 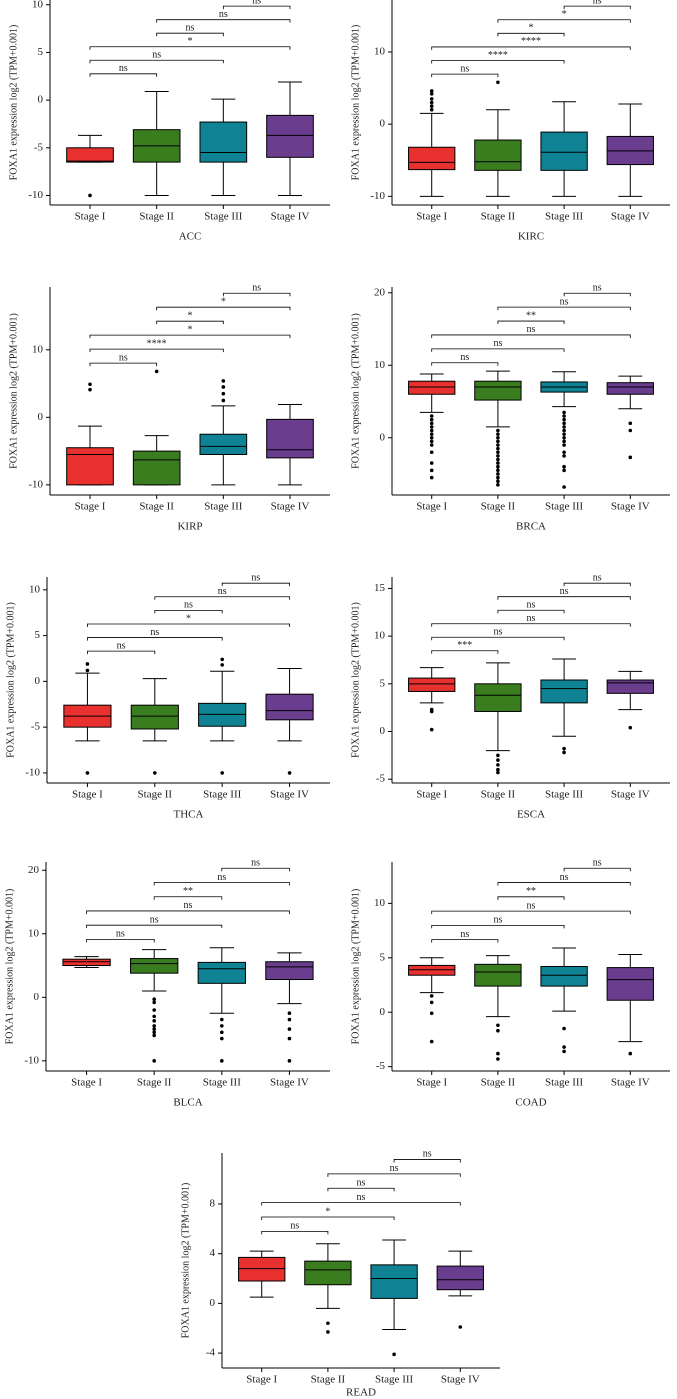 What do you see at coordinates (361, 1393) in the screenshot?
I see `x-axis-title: READ` at bounding box center [361, 1393].